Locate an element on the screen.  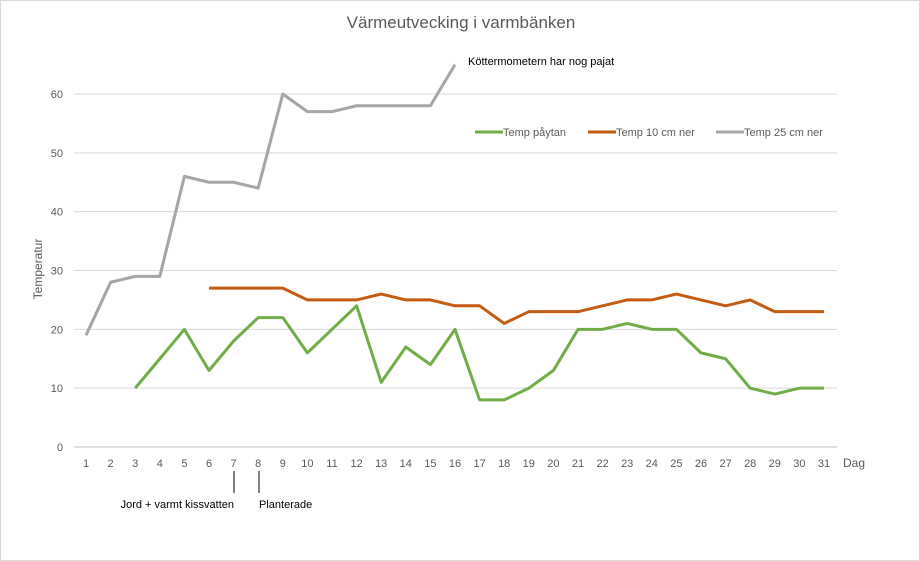
x-tick-label: 2 is located at coordinates (111, 464).